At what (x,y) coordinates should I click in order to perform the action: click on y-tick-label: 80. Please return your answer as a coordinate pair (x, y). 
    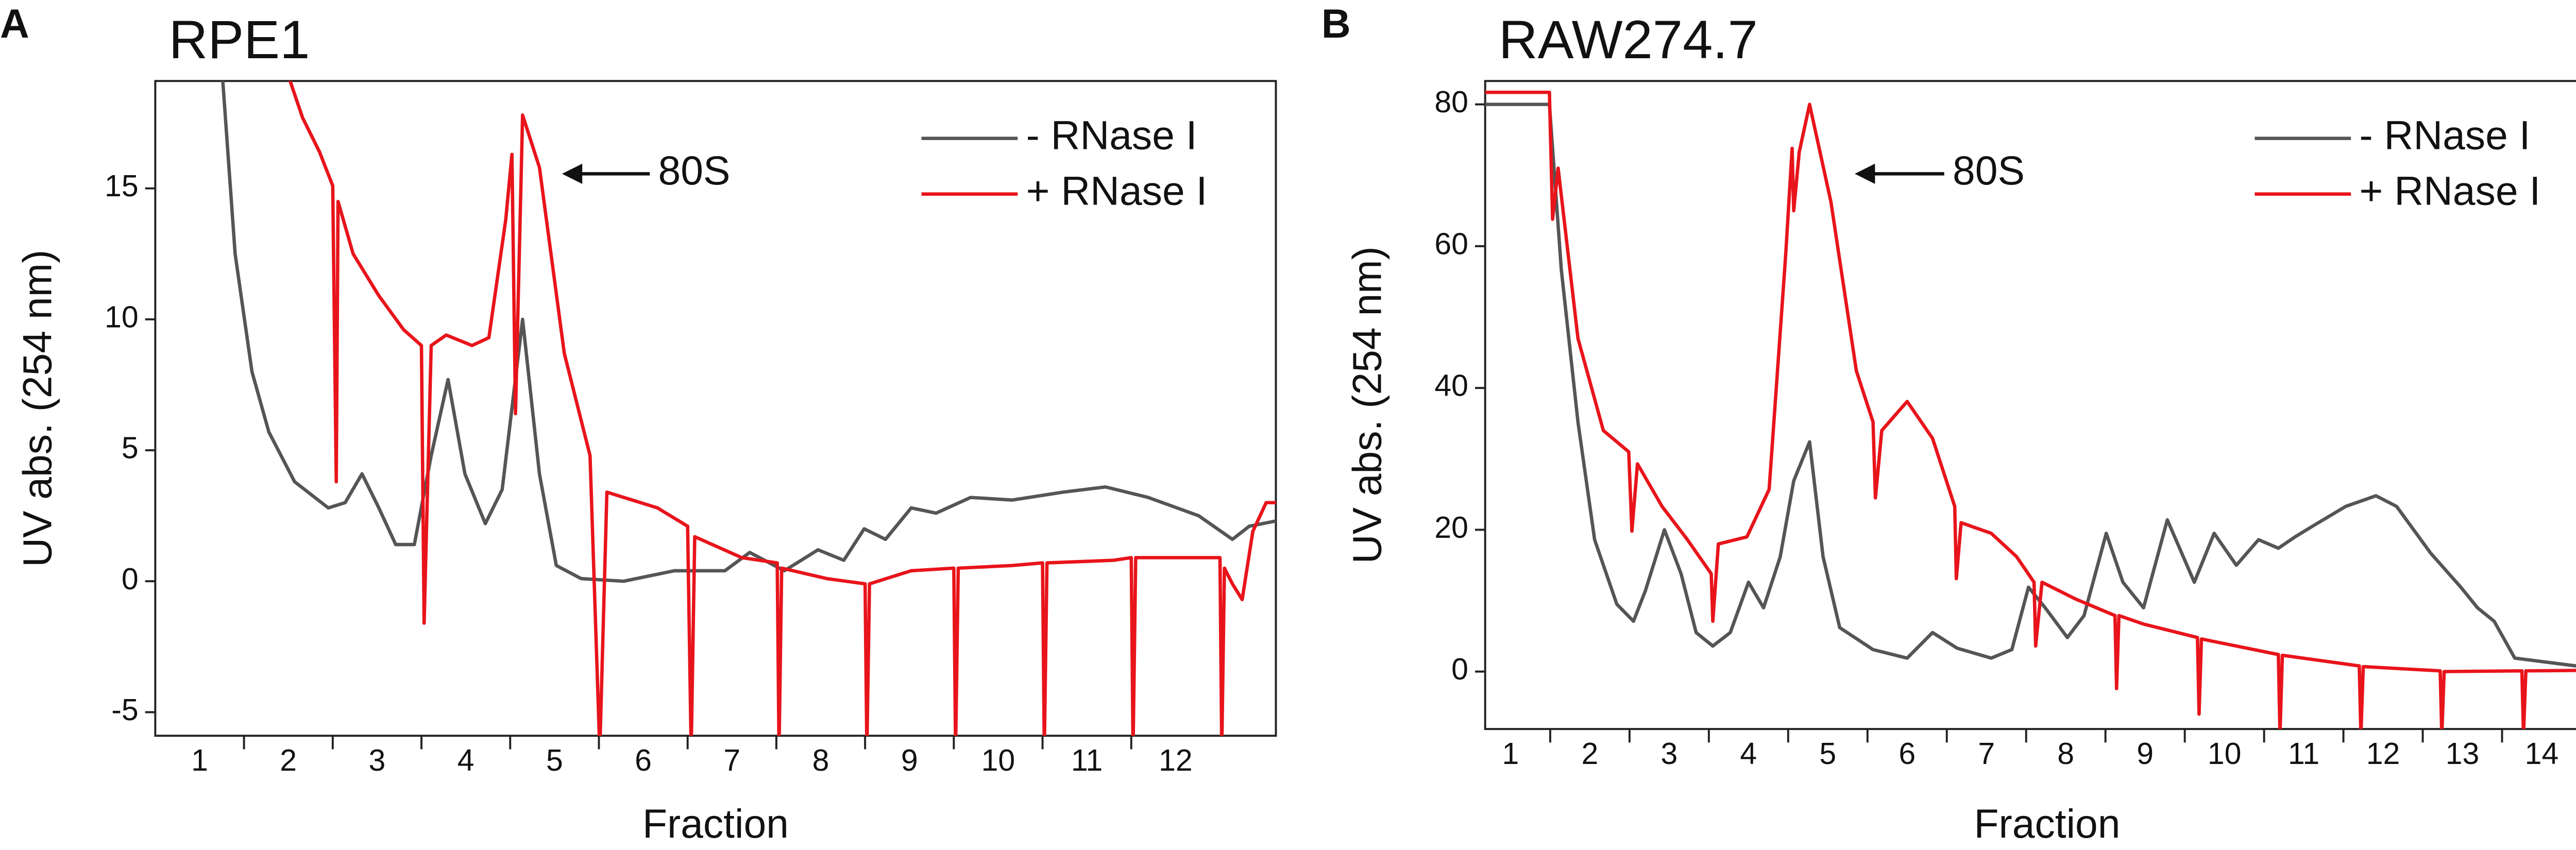
    Looking at the image, I should click on (1451, 102).